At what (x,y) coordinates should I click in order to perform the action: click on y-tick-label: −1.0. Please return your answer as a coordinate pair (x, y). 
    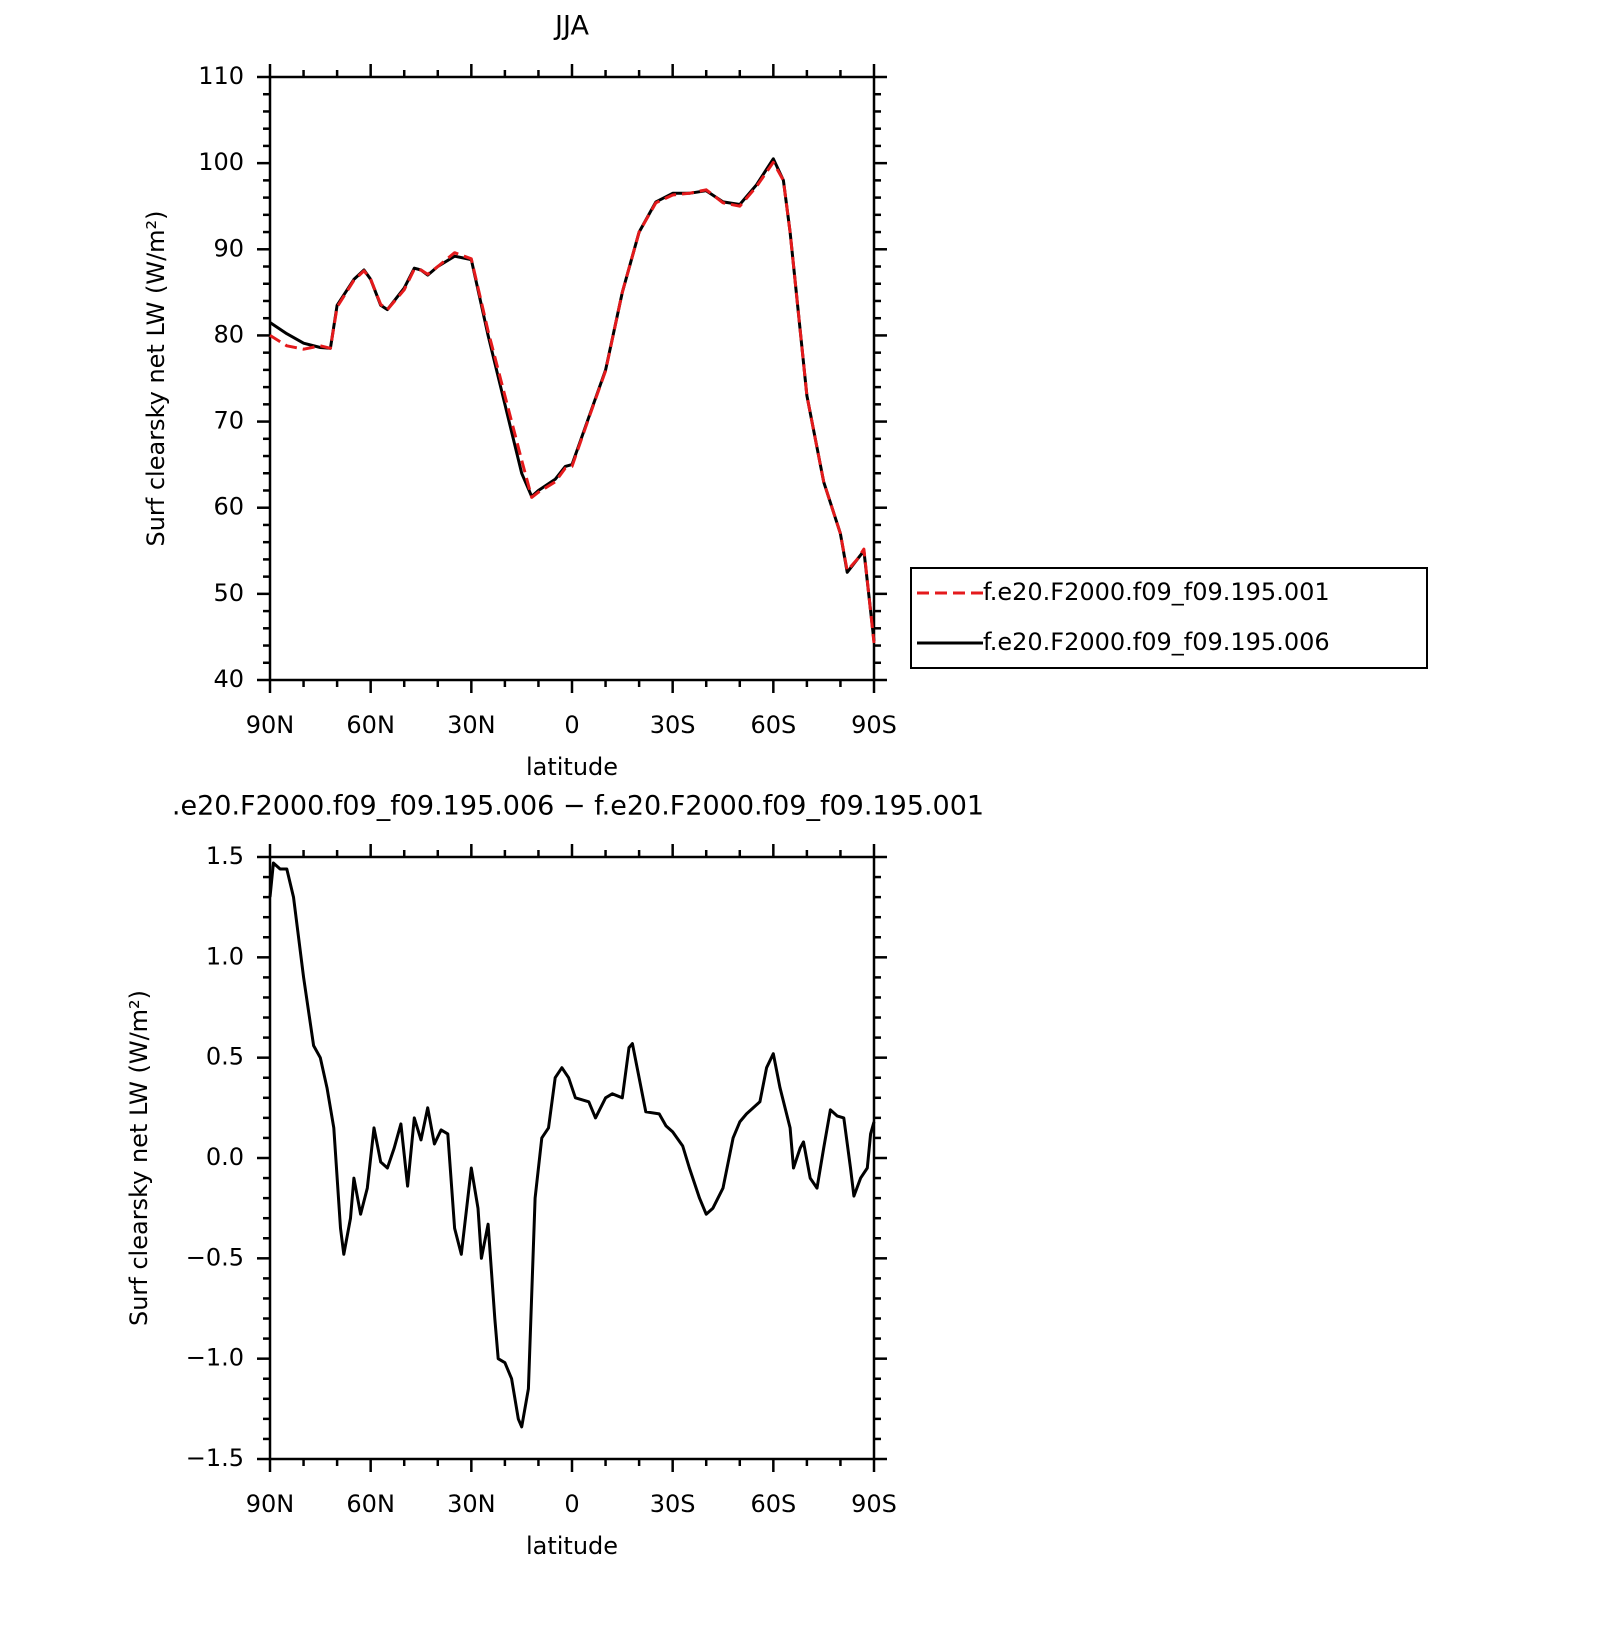
    Looking at the image, I should click on (215, 1358).